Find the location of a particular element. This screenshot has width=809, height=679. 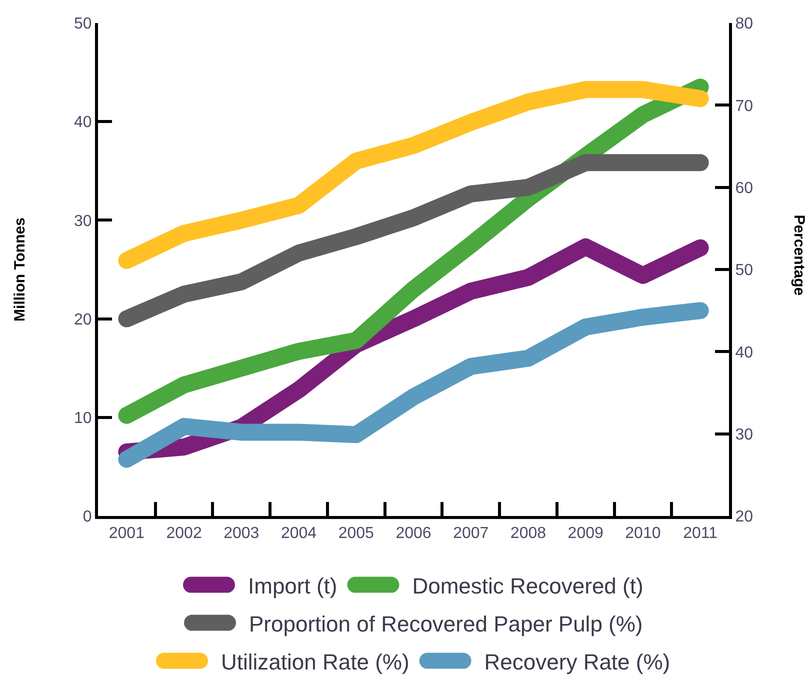

y2-tick-label: 50 is located at coordinates (744, 271).